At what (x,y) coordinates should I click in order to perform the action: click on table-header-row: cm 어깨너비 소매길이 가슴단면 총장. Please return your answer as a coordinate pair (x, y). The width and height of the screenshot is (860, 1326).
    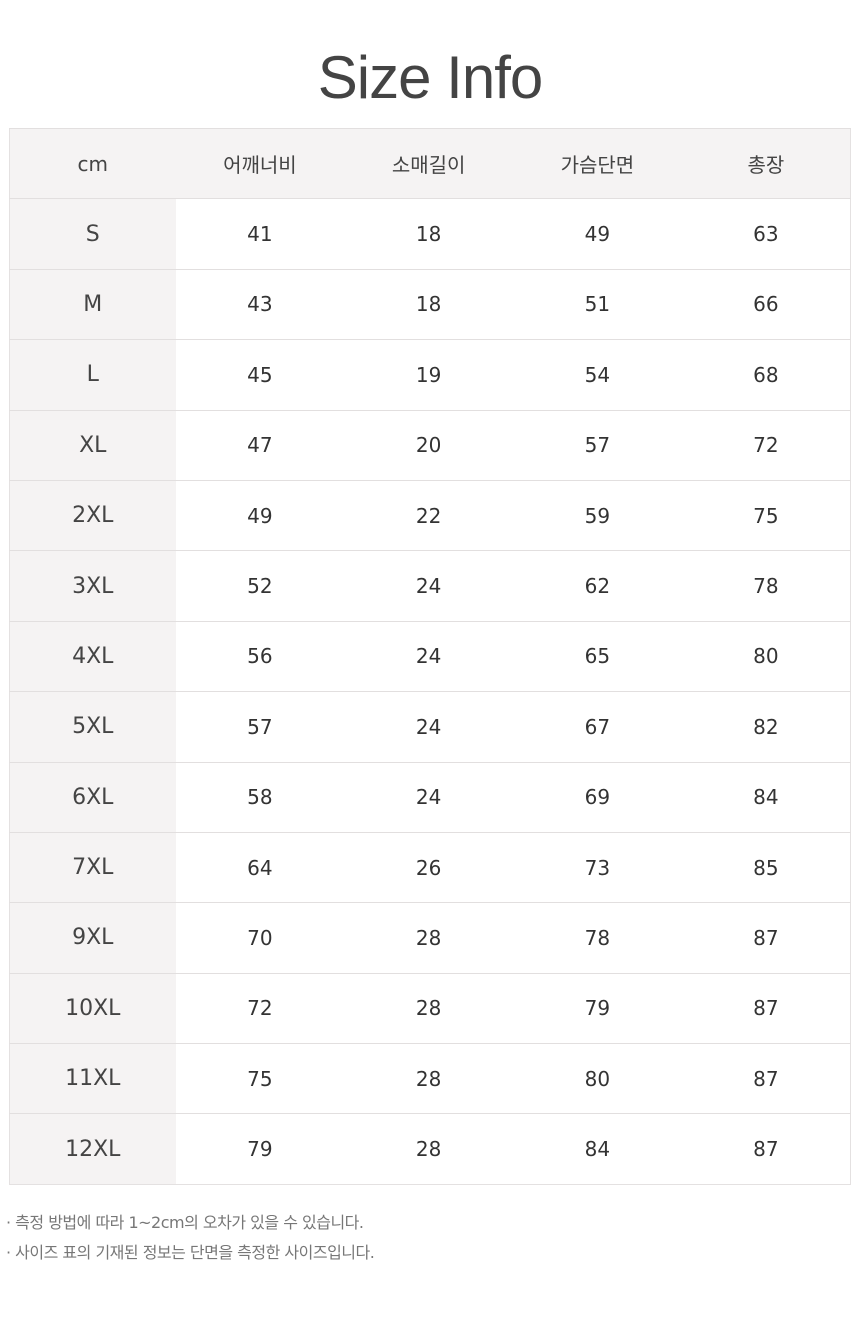
    Looking at the image, I should click on (430, 163).